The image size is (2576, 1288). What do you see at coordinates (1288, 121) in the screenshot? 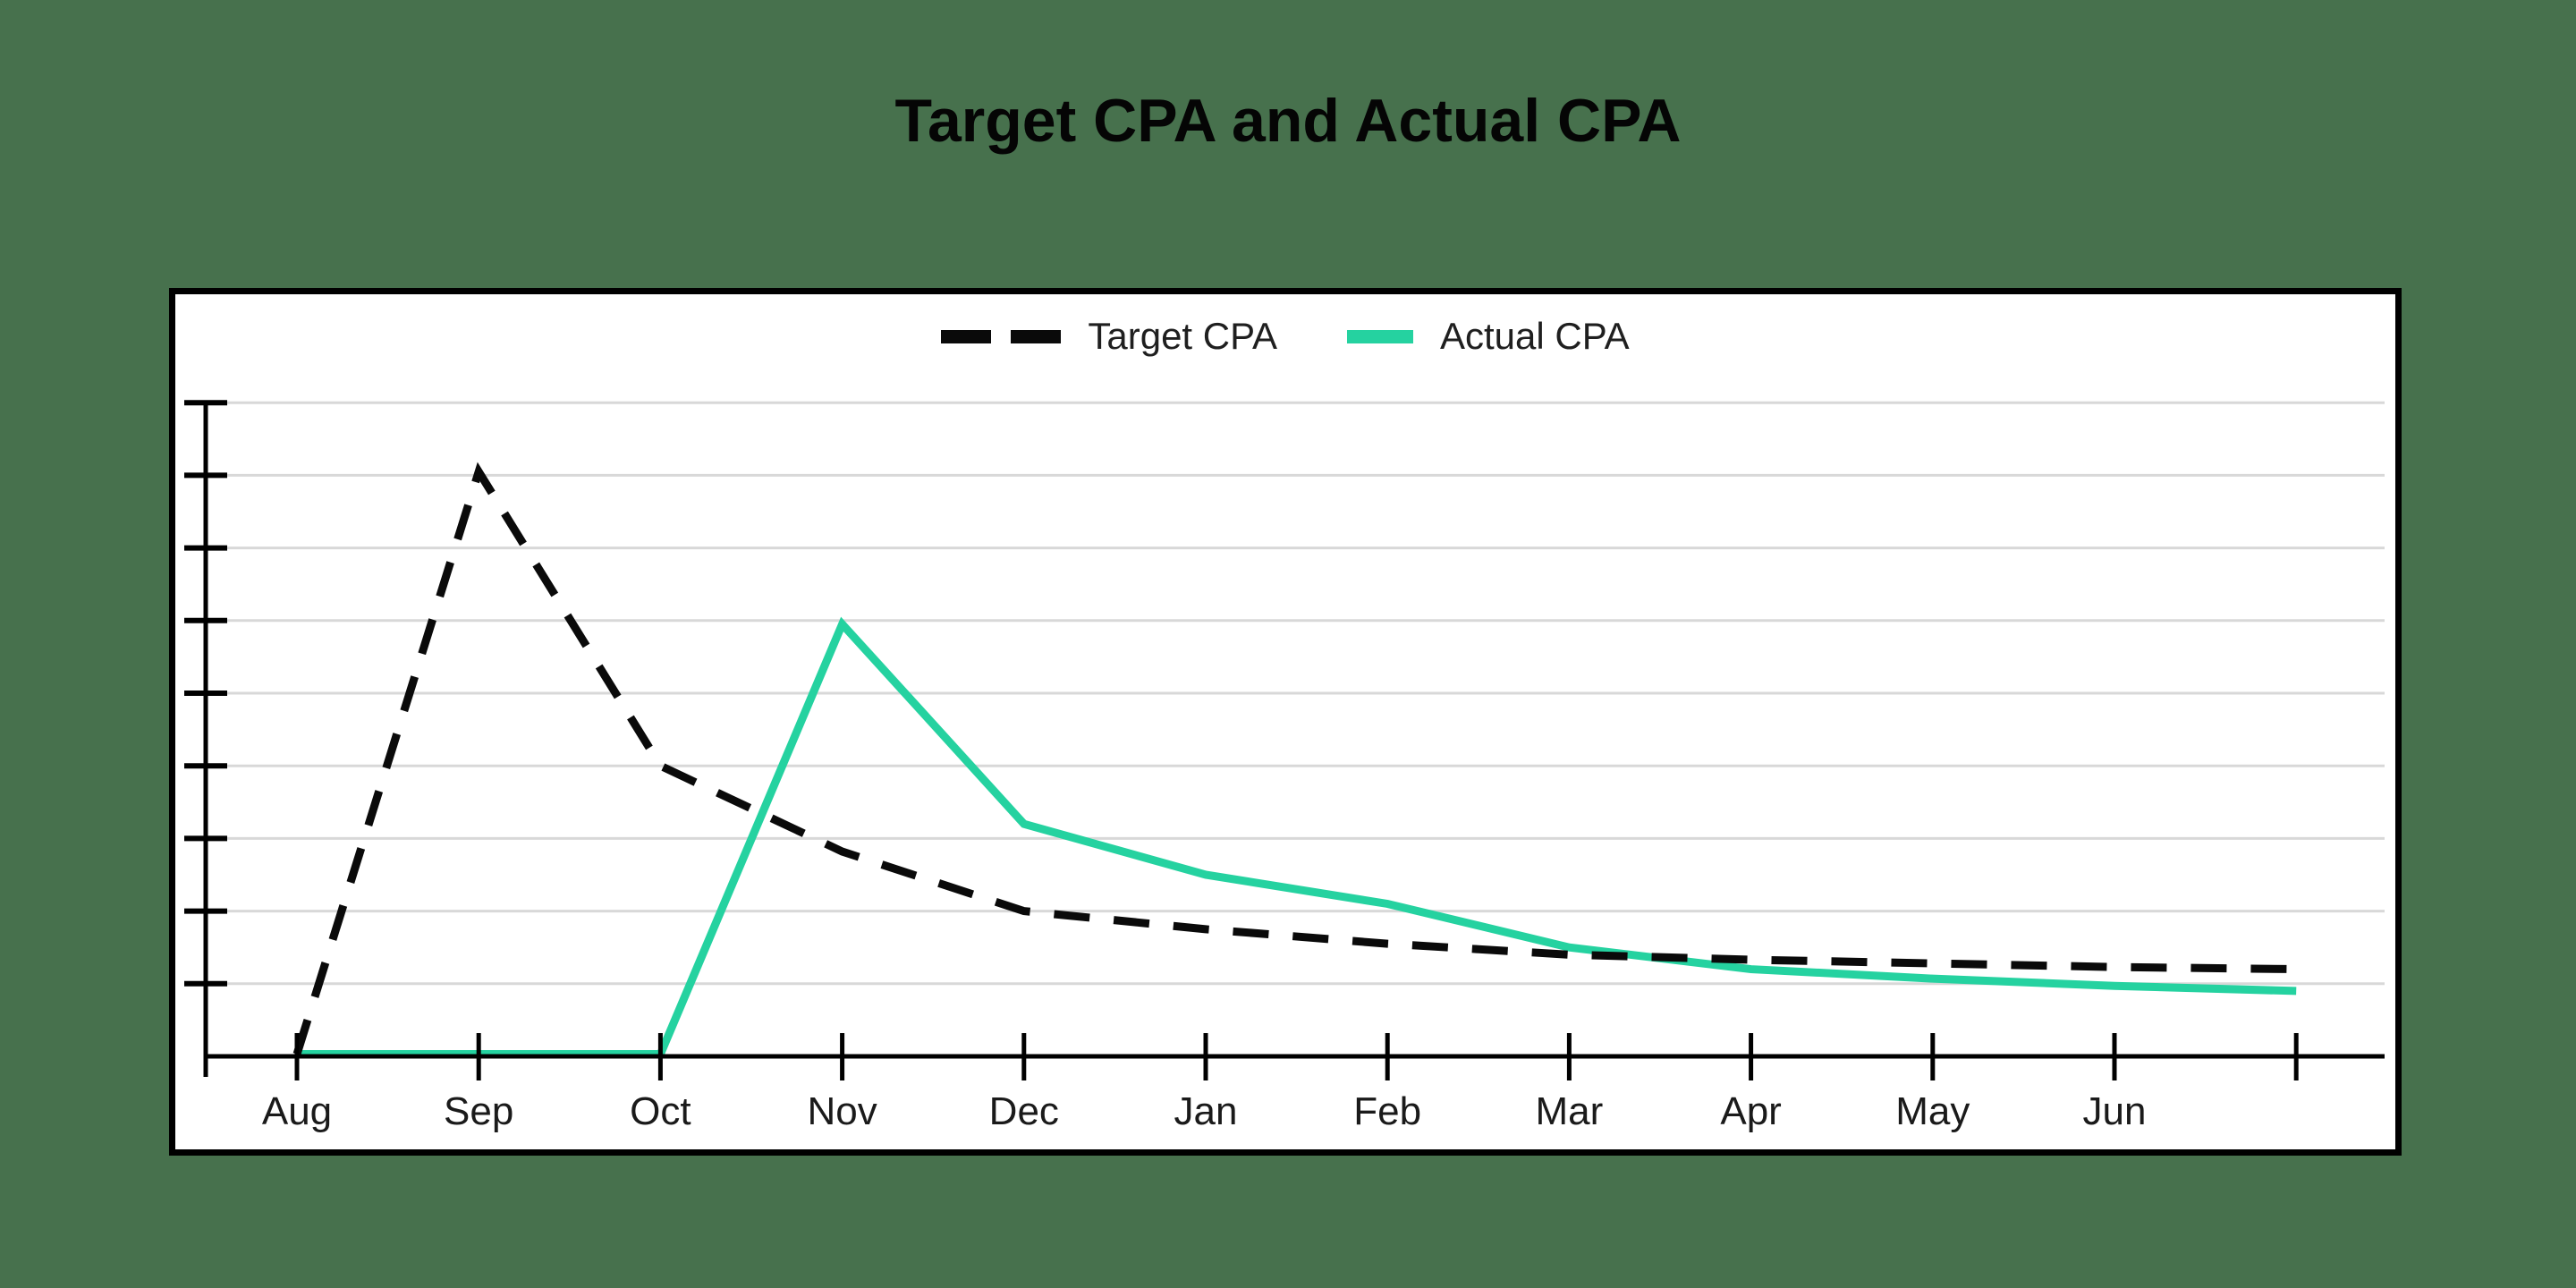
I see `chart-title: Target CPA and Actual CPA` at bounding box center [1288, 121].